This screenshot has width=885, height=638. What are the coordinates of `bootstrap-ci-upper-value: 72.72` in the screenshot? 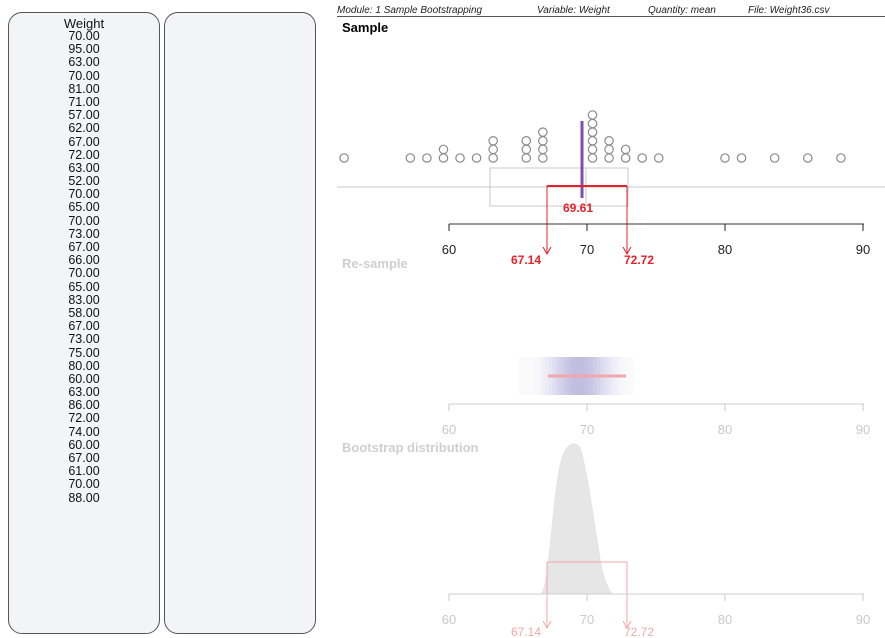 It's located at (639, 631).